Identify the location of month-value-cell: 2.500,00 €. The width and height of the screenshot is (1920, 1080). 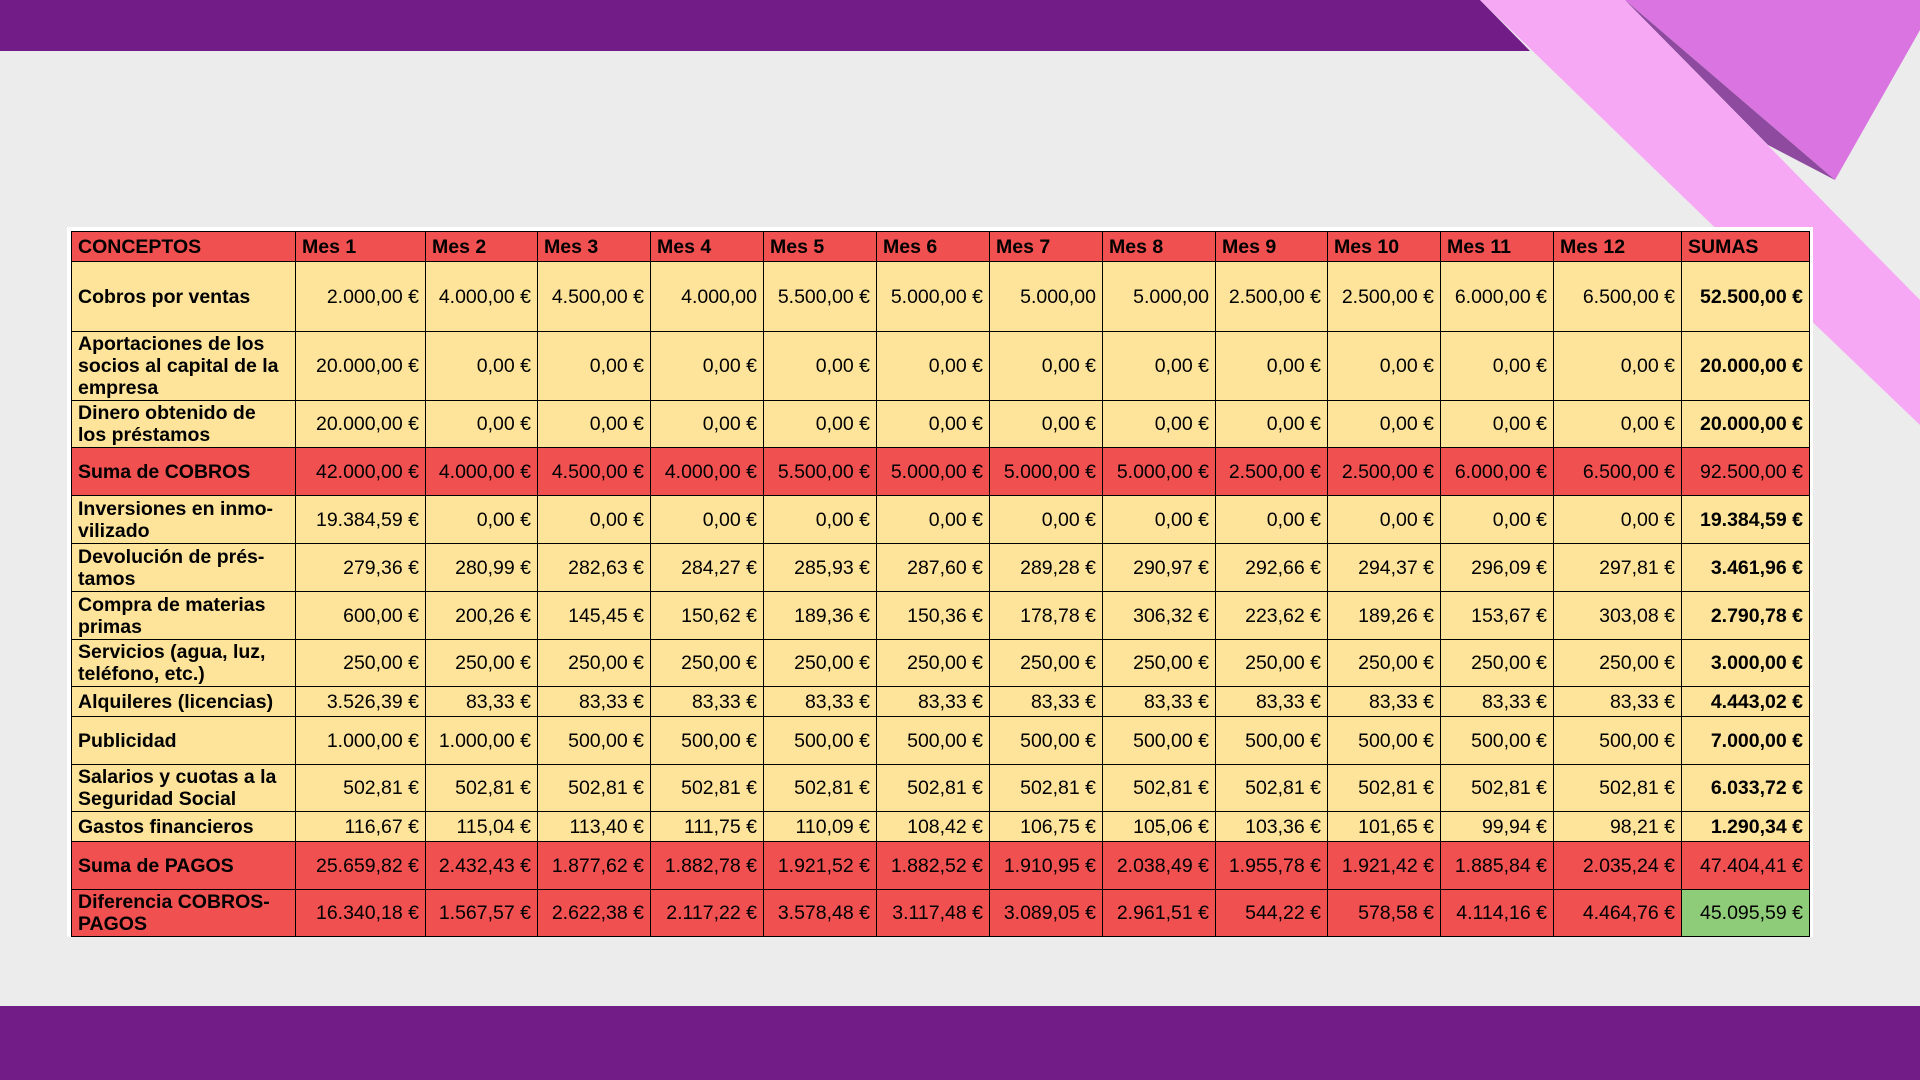
(1271, 296).